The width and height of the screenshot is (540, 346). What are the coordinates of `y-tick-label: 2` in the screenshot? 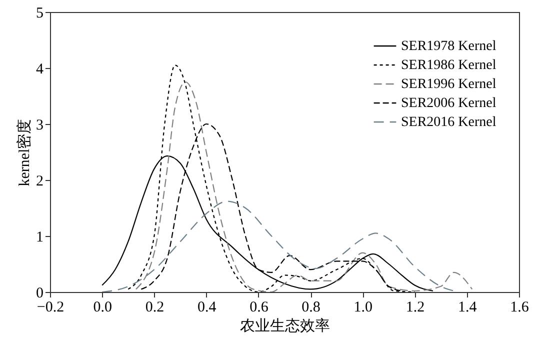 It's located at (40, 182).